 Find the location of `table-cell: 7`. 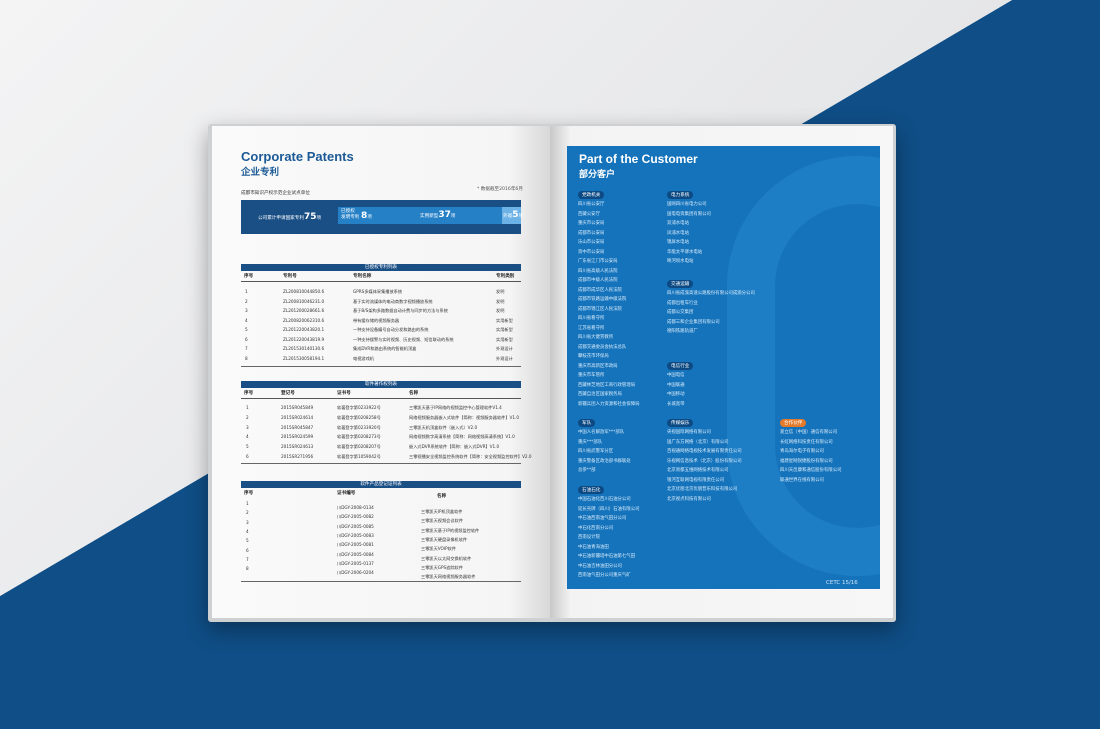

table-cell: 7 is located at coordinates (247, 559).